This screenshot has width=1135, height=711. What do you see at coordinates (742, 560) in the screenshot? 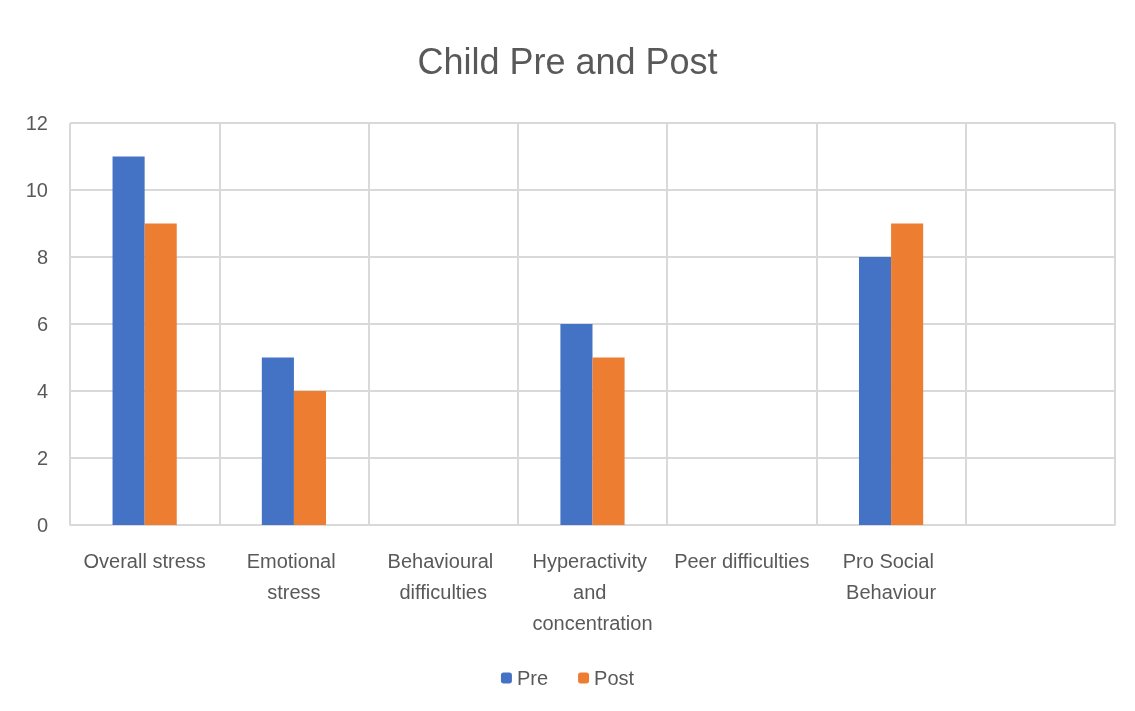
I see `x-tick-label: Peer difficulties` at bounding box center [742, 560].